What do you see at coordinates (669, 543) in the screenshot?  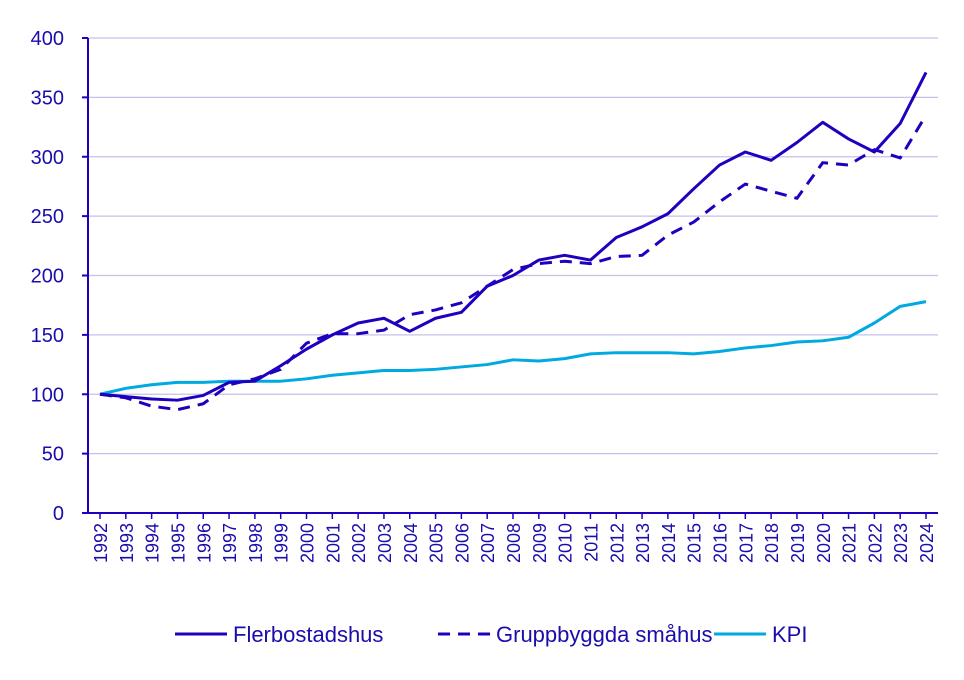 I see `x-tick-label: 2014` at bounding box center [669, 543].